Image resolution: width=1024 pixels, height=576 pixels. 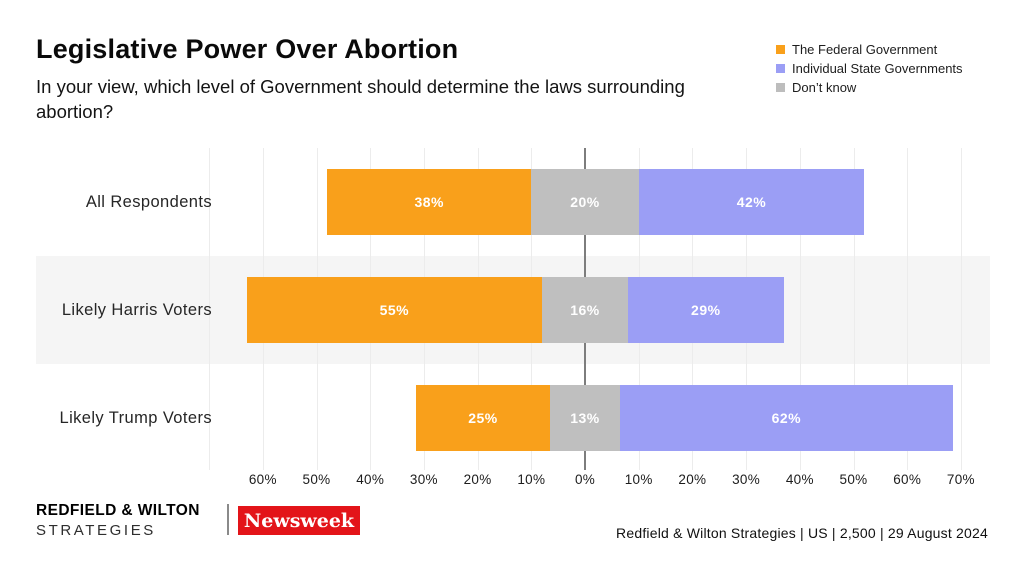 I want to click on bar-value-label: 20%, so click(x=585, y=202).